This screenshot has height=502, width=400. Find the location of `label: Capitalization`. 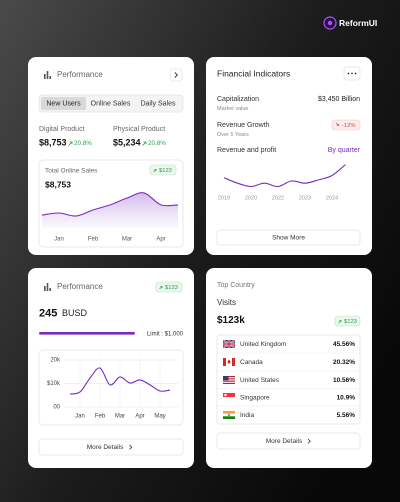

label: Capitalization is located at coordinates (238, 99).